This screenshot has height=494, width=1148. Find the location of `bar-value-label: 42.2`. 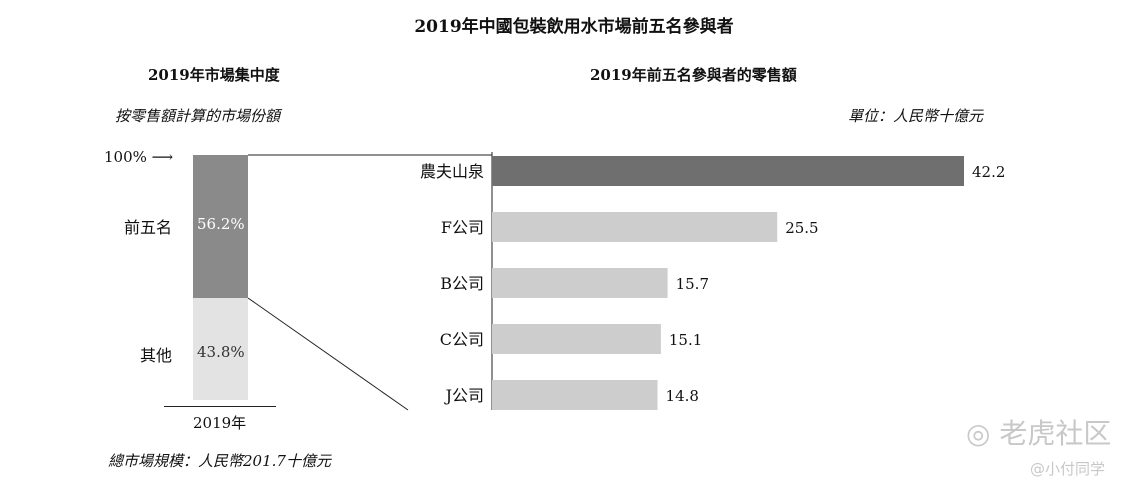

bar-value-label: 42.2 is located at coordinates (988, 172).